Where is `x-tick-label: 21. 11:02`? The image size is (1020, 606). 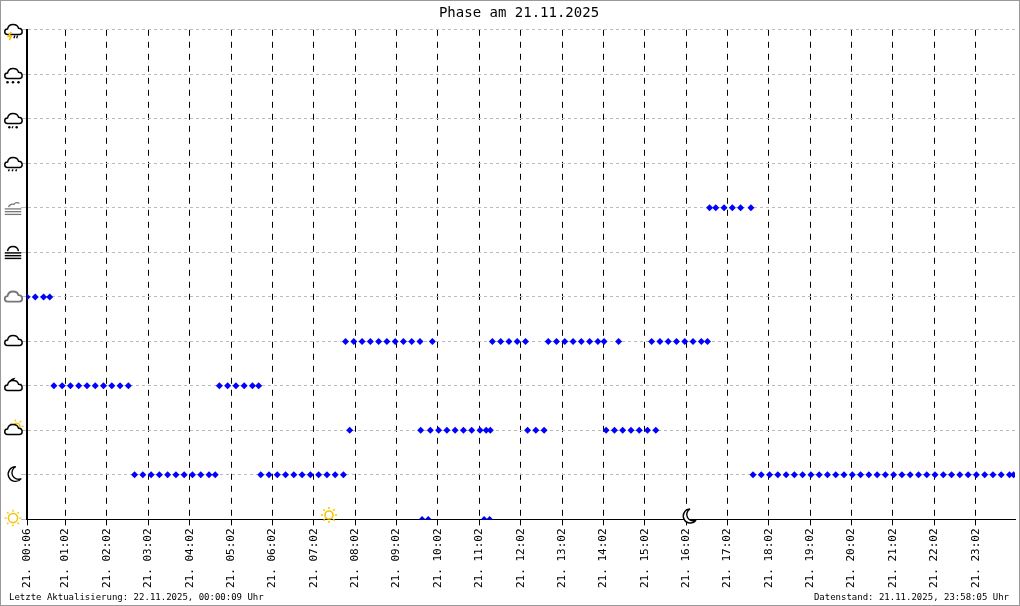 x-tick-label: 21. 11:02 is located at coordinates (479, 558).